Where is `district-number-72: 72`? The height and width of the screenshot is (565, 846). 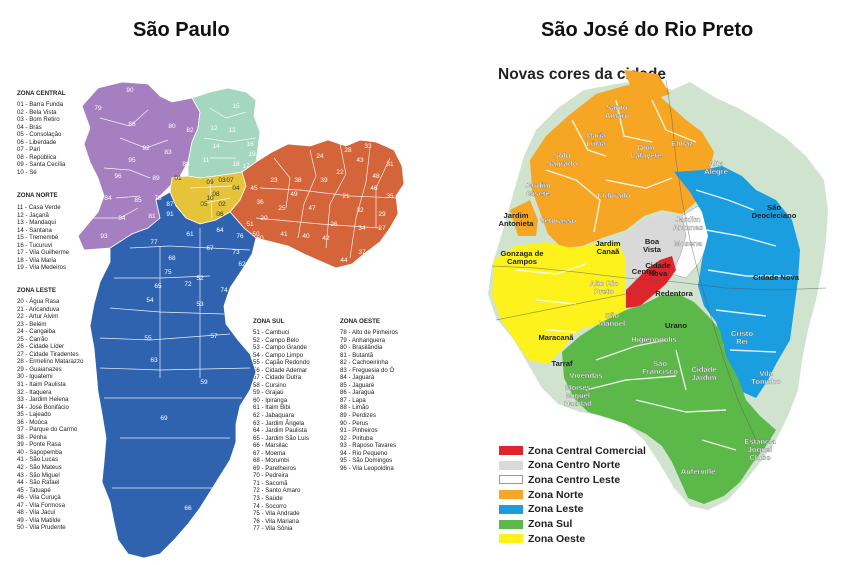
district-number-72: 72 is located at coordinates (188, 284).